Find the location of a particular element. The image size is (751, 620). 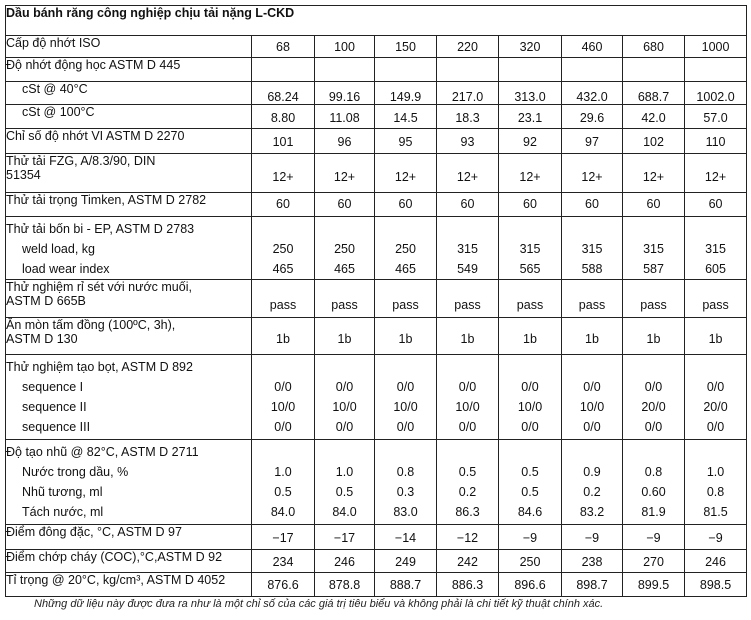

emulsion-row-sub-label: Tách nước, ml is located at coordinates (63, 512).